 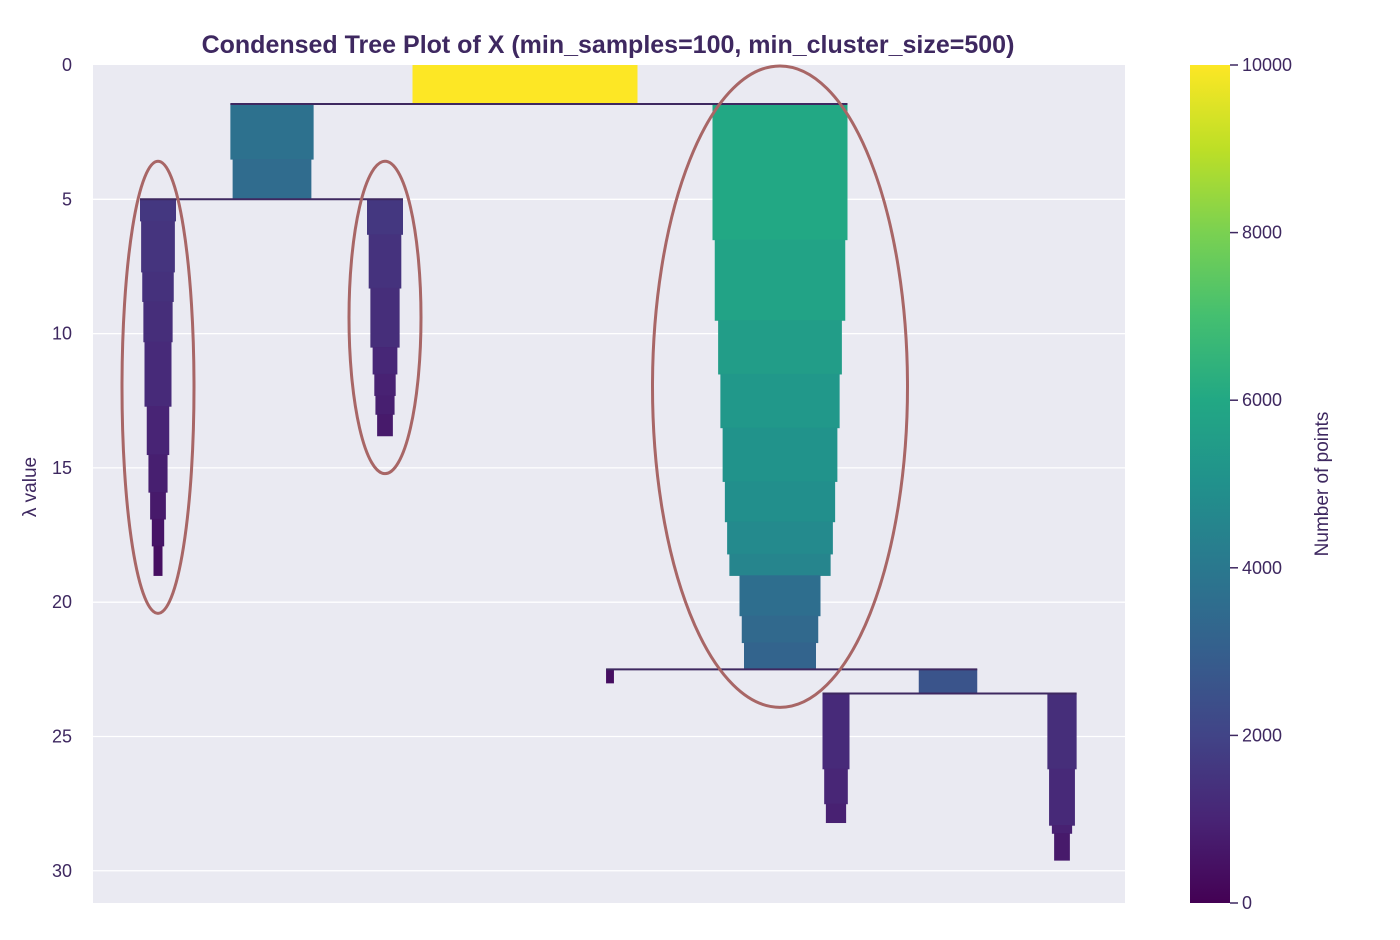 I want to click on y-tick-label-5: 25, so click(x=62, y=736).